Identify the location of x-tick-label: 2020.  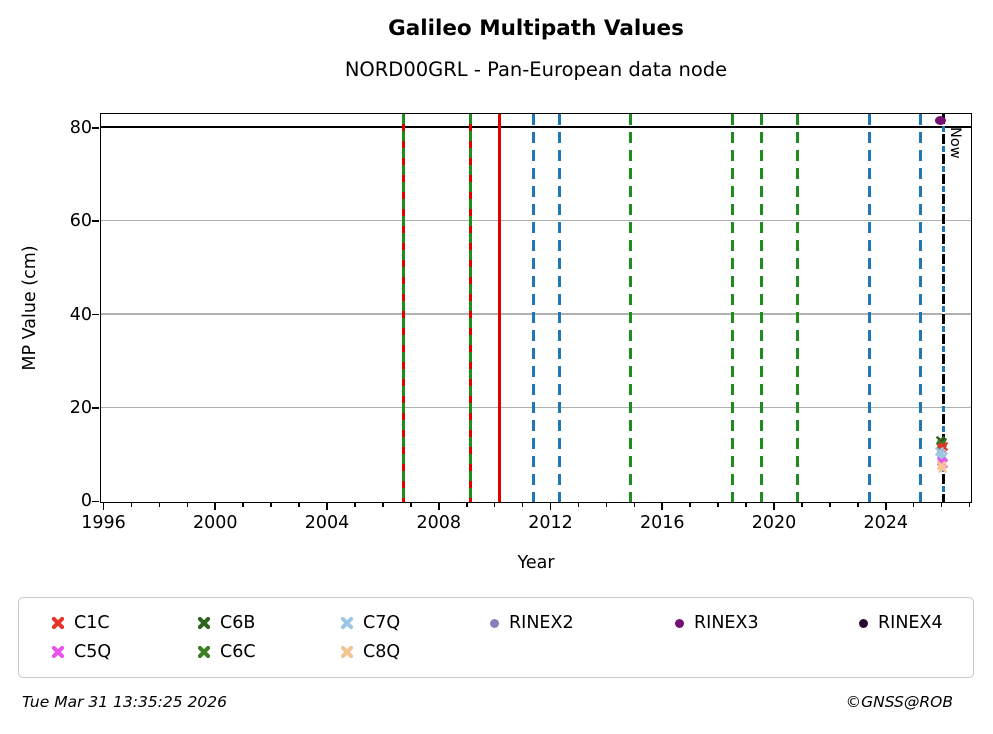
(774, 523).